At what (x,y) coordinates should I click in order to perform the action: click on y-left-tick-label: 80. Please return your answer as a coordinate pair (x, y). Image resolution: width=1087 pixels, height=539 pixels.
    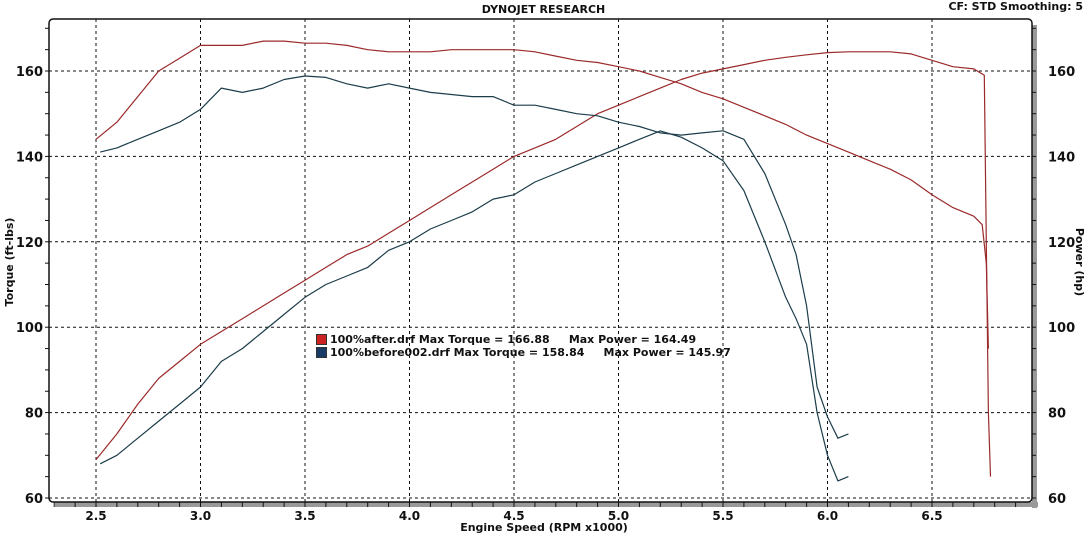
    Looking at the image, I should click on (34, 414).